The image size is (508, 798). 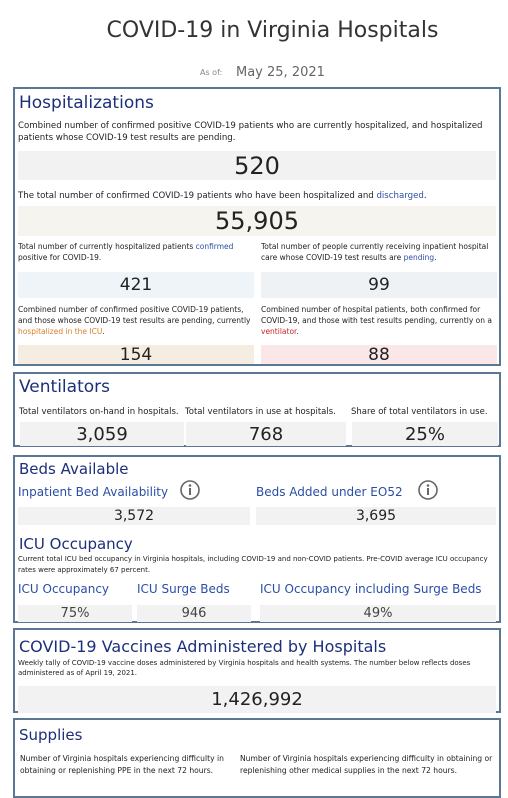 I want to click on metric-value: 49%, so click(x=378, y=613).